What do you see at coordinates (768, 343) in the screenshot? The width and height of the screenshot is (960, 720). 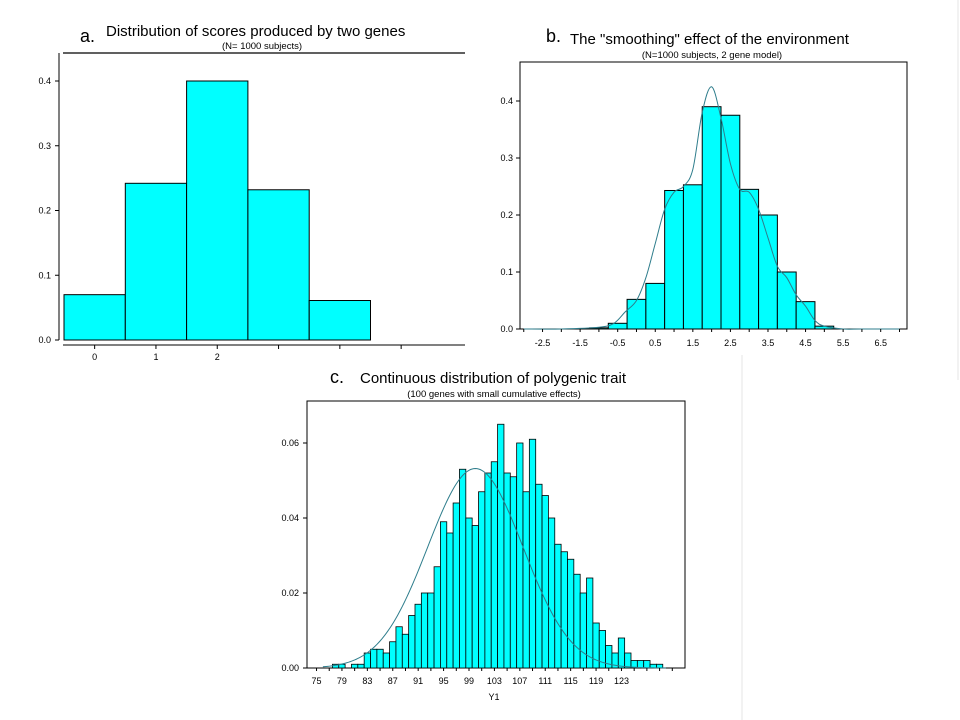 I see `x-tick-label: 3.5` at bounding box center [768, 343].